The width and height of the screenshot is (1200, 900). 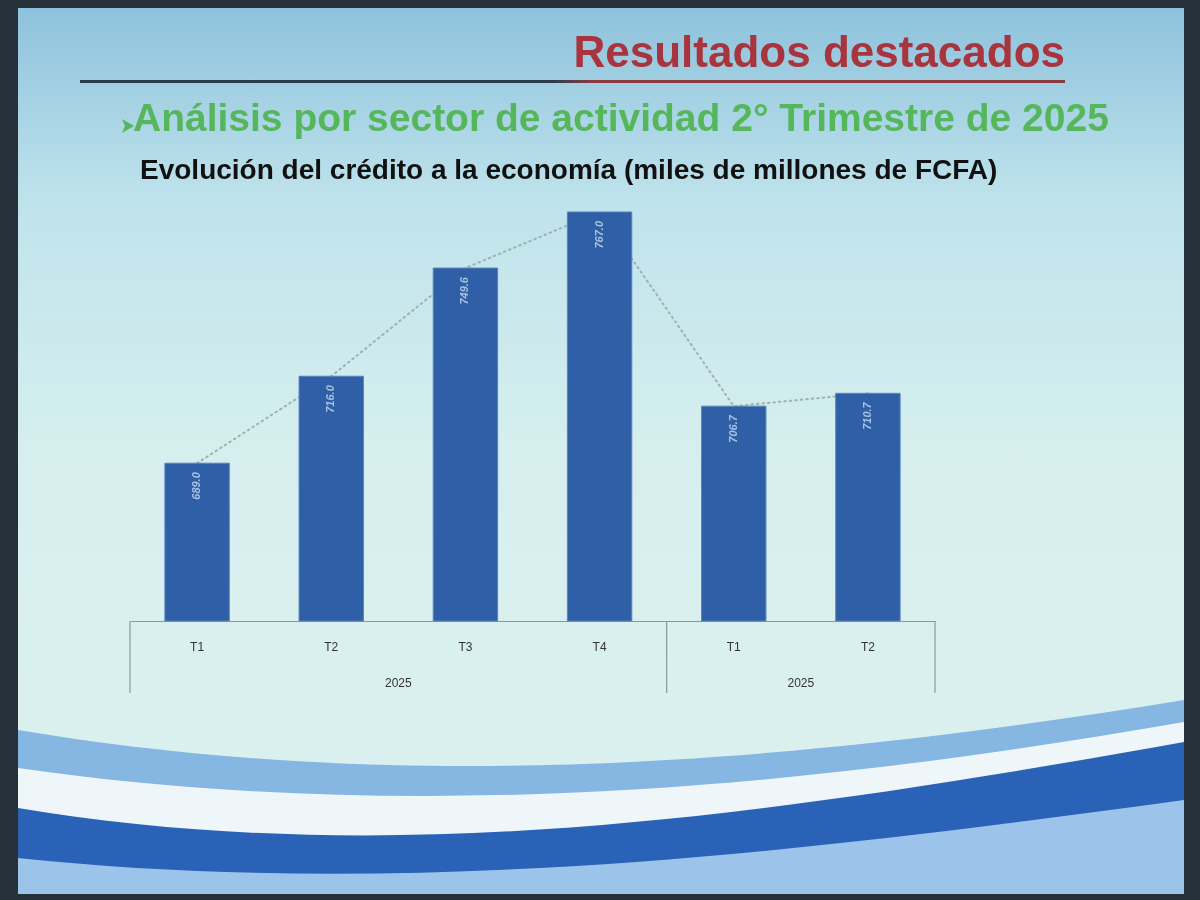 What do you see at coordinates (621, 118) in the screenshot?
I see `chart-subtitle: Análisis por sector de actividad 2° Trimestre de 2025` at bounding box center [621, 118].